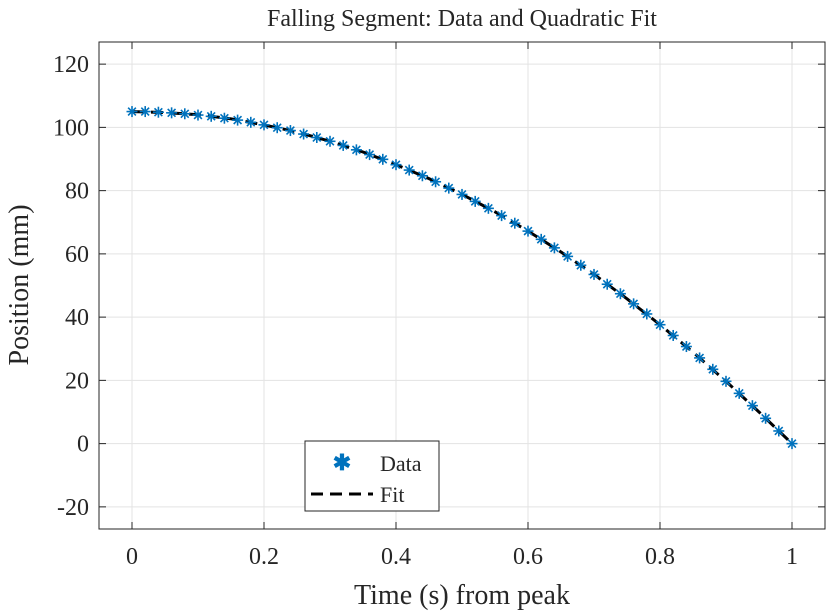 The height and width of the screenshot is (614, 830). I want to click on legend: ✱ Data Fit, so click(372, 476).